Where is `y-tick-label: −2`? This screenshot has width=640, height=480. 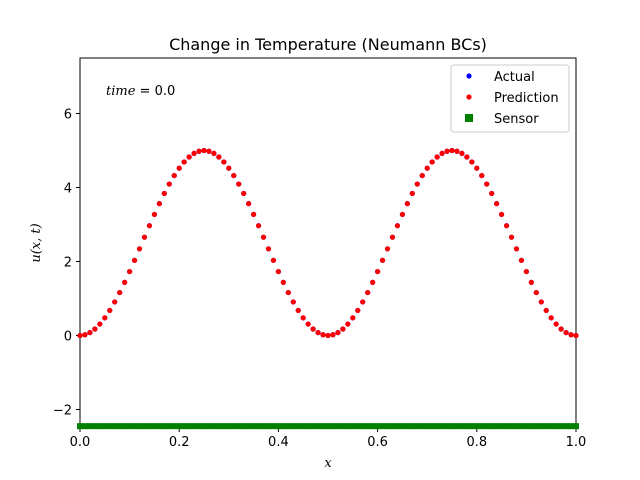 y-tick-label: −2 is located at coordinates (62, 411).